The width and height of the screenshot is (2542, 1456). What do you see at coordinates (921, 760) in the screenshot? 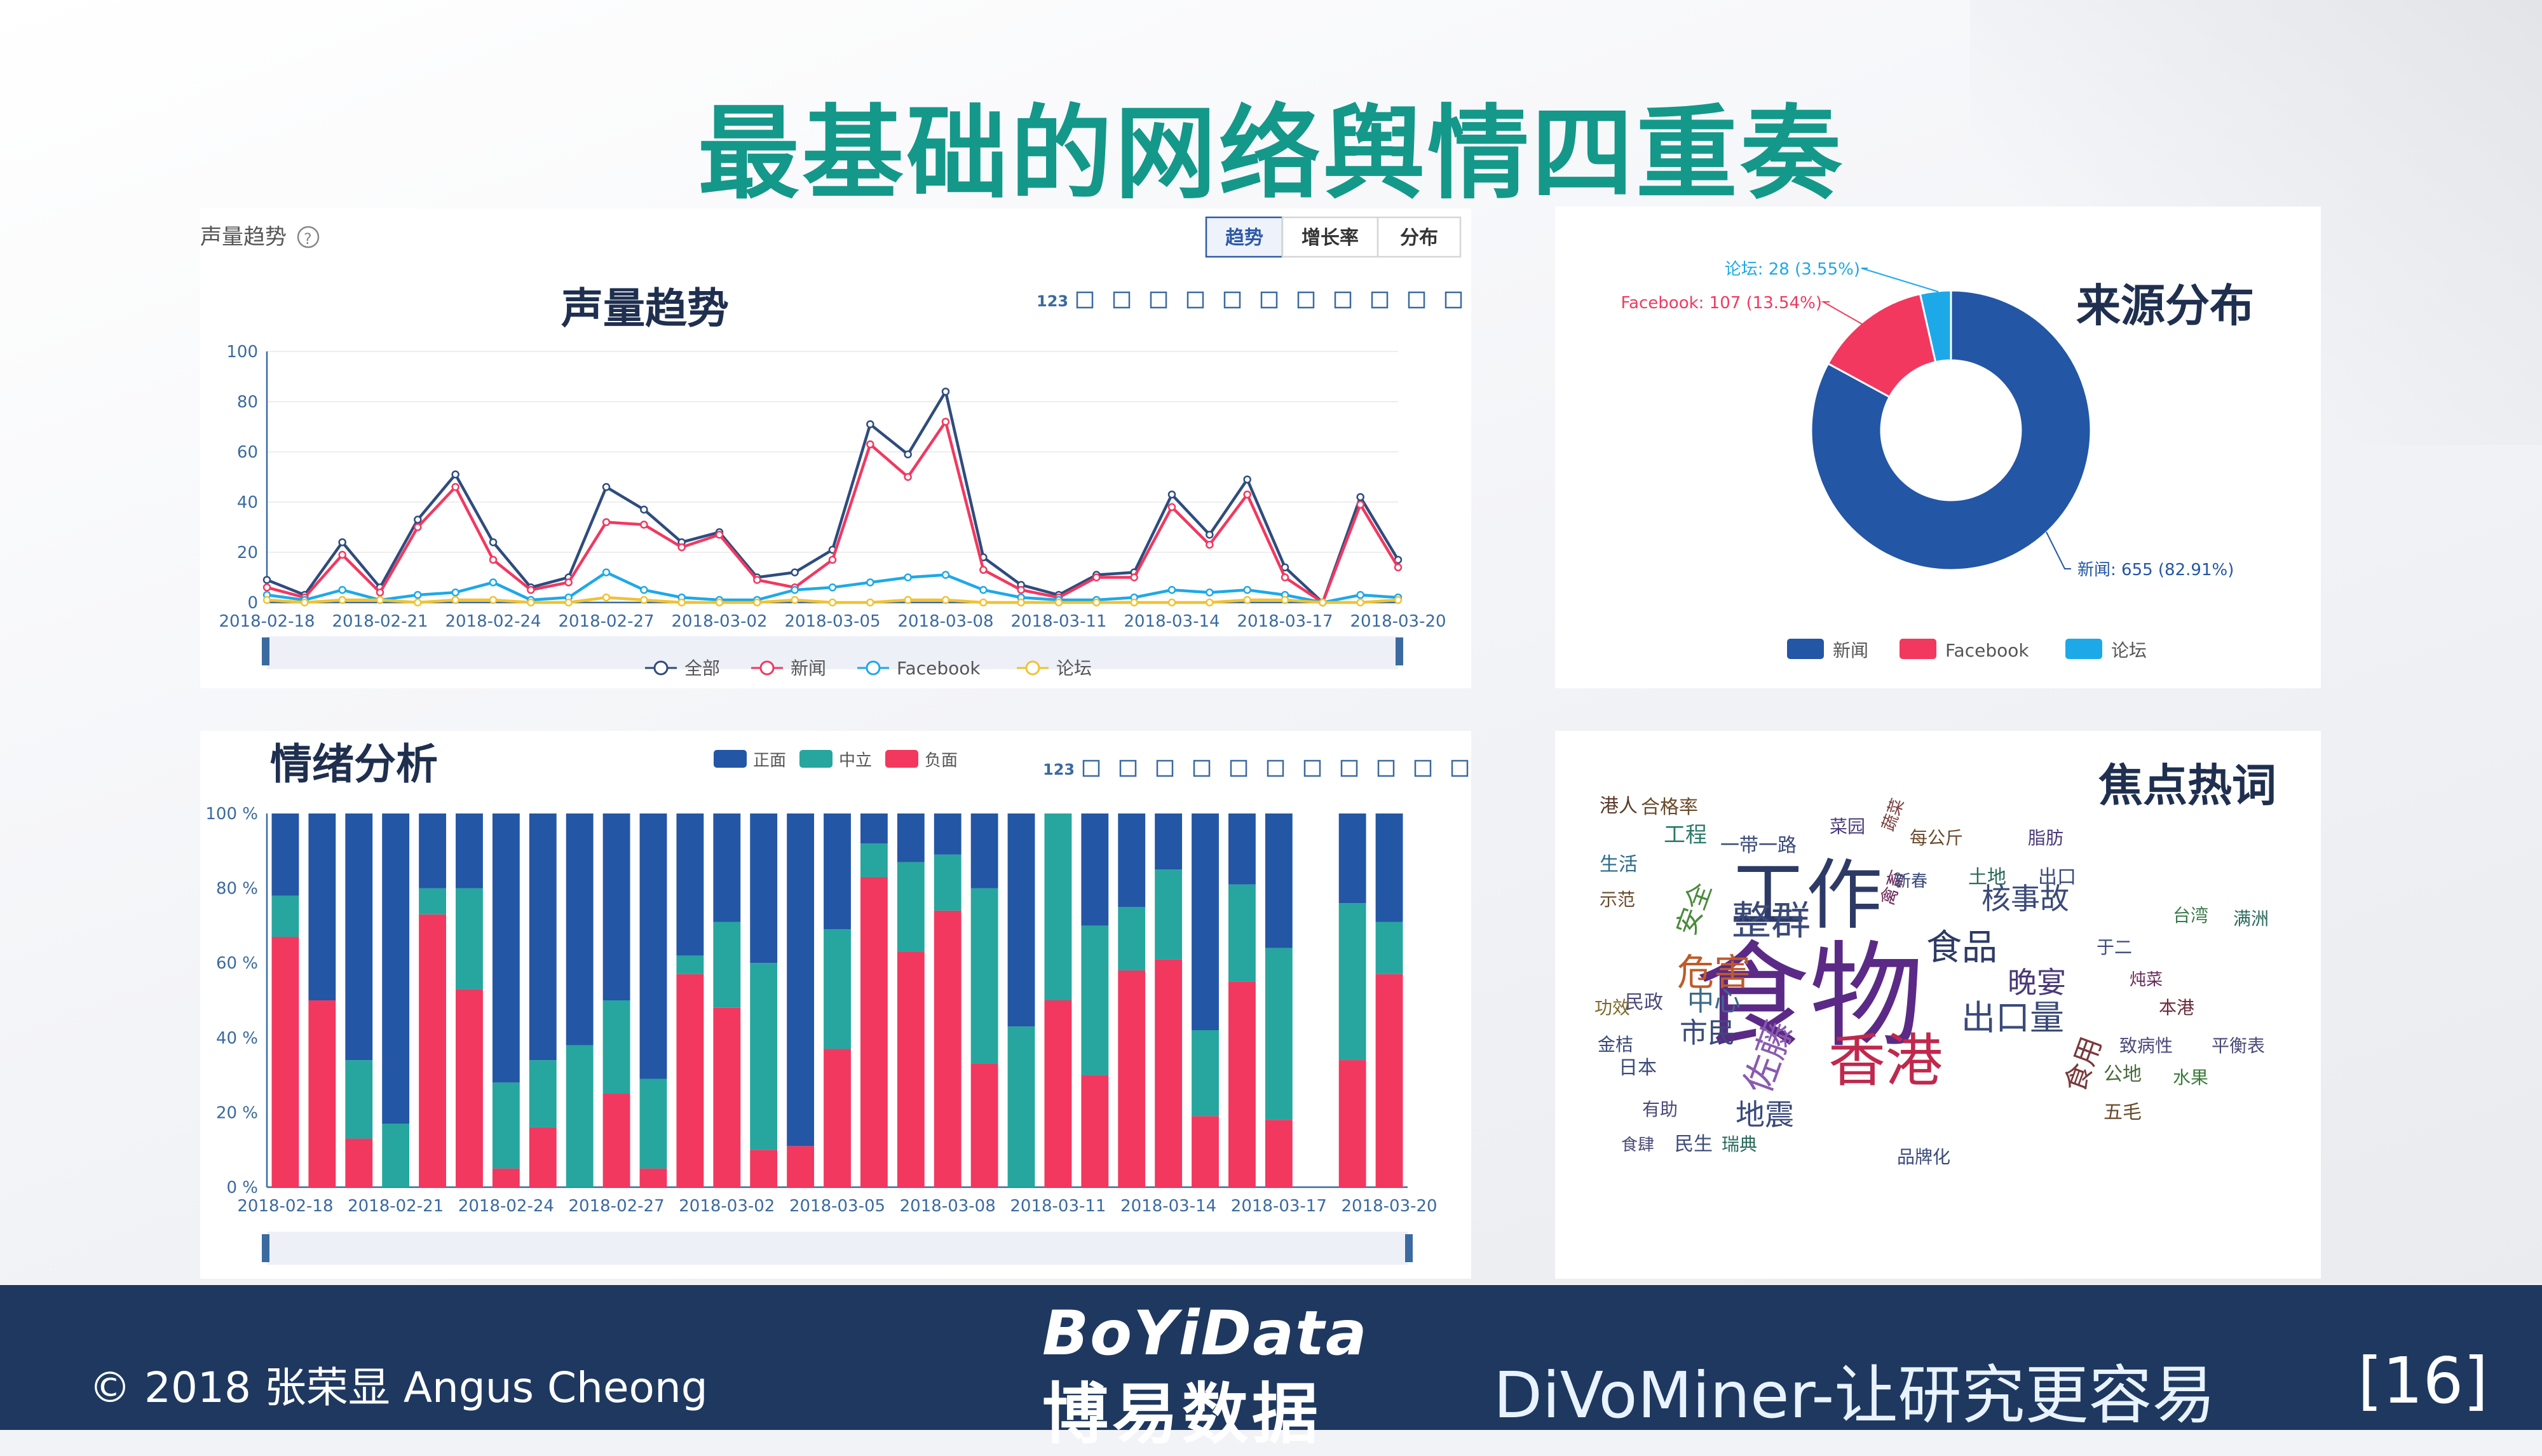
I see `legend-item-负面: 负面` at bounding box center [921, 760].